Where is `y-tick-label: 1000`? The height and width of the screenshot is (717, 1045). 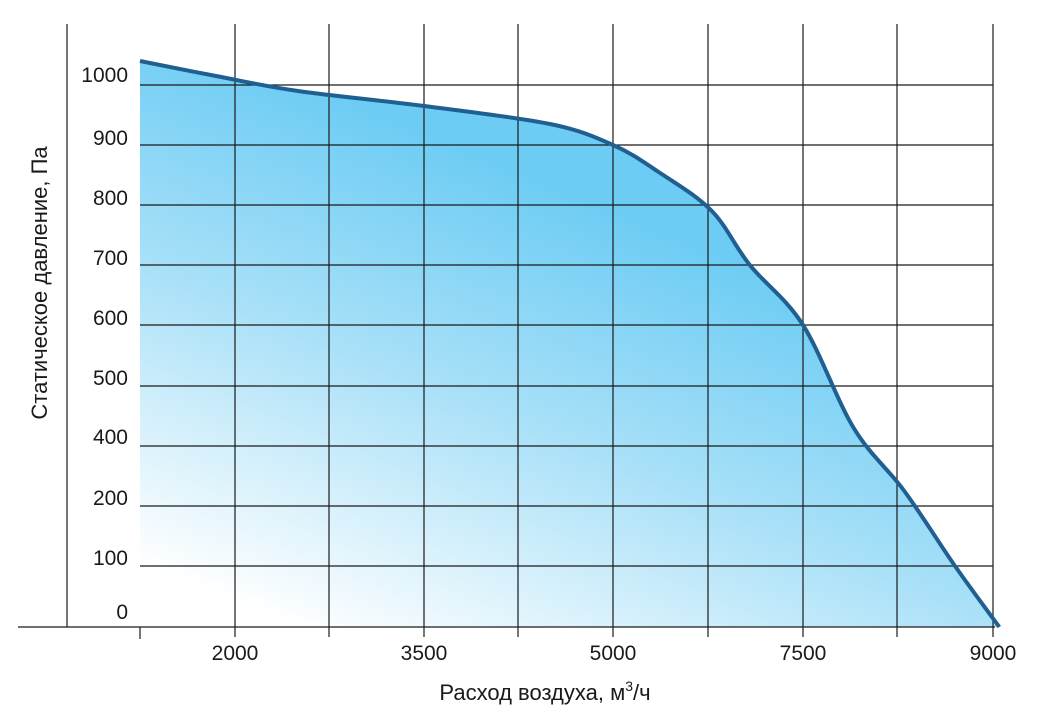 y-tick-label: 1000 is located at coordinates (104, 75).